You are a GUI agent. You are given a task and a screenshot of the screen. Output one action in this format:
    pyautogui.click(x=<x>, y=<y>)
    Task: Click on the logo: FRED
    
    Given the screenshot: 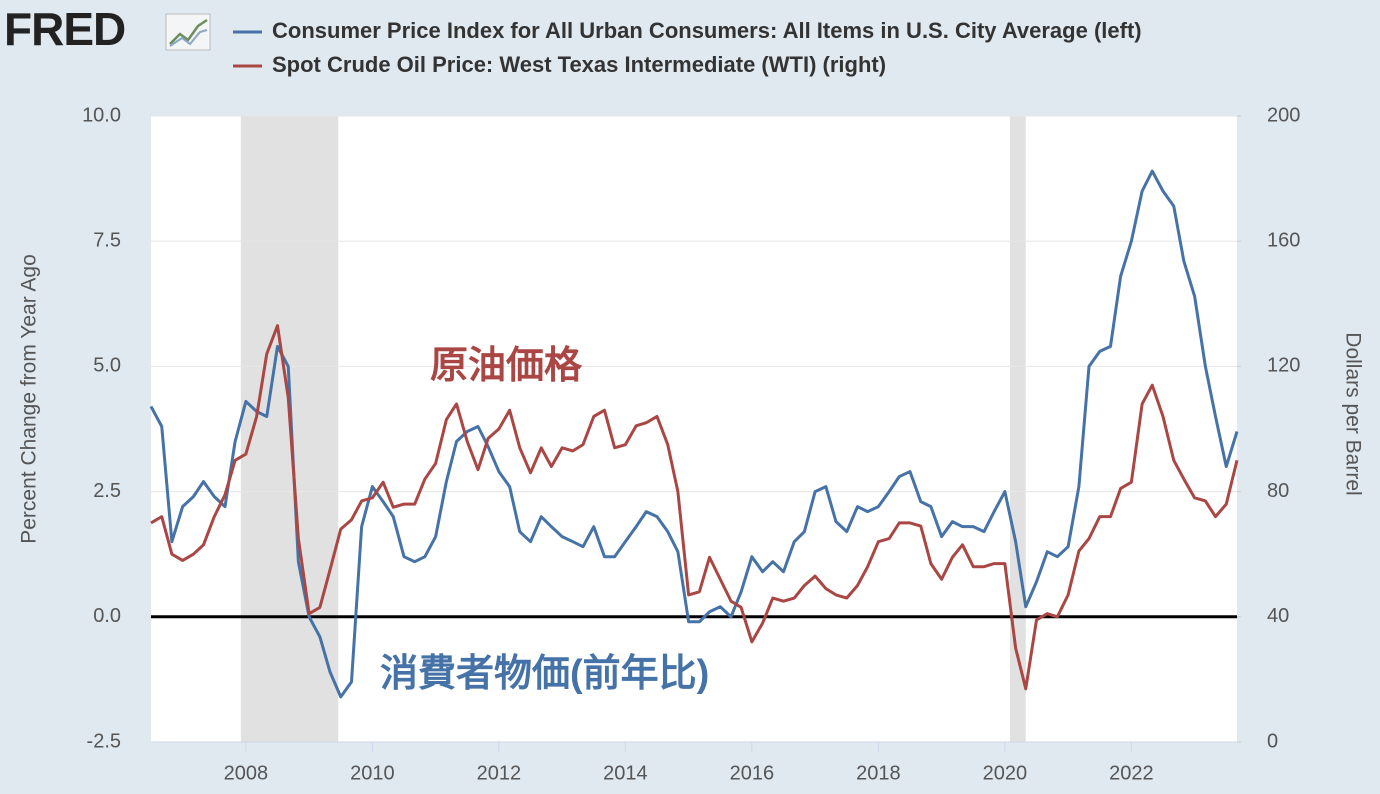 What is the action you would take?
    pyautogui.click(x=64, y=29)
    